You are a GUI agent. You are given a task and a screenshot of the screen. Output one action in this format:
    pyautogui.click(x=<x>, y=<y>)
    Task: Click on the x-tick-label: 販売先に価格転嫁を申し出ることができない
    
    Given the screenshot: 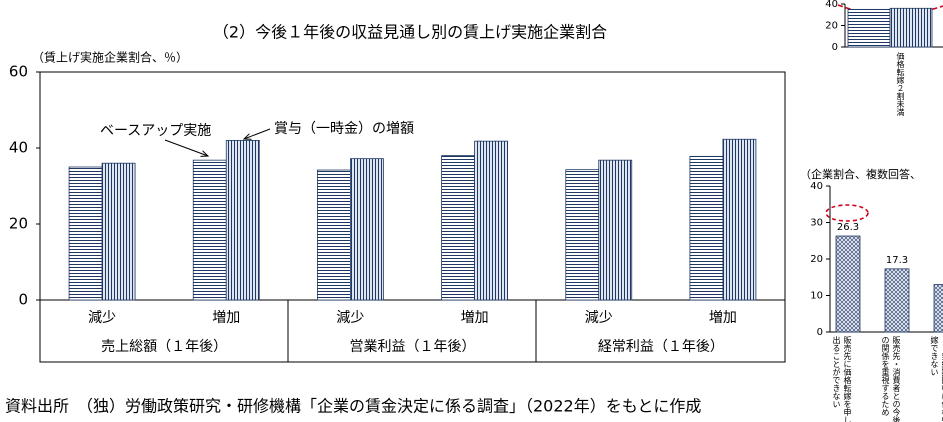 What is the action you would take?
    pyautogui.click(x=842, y=379)
    